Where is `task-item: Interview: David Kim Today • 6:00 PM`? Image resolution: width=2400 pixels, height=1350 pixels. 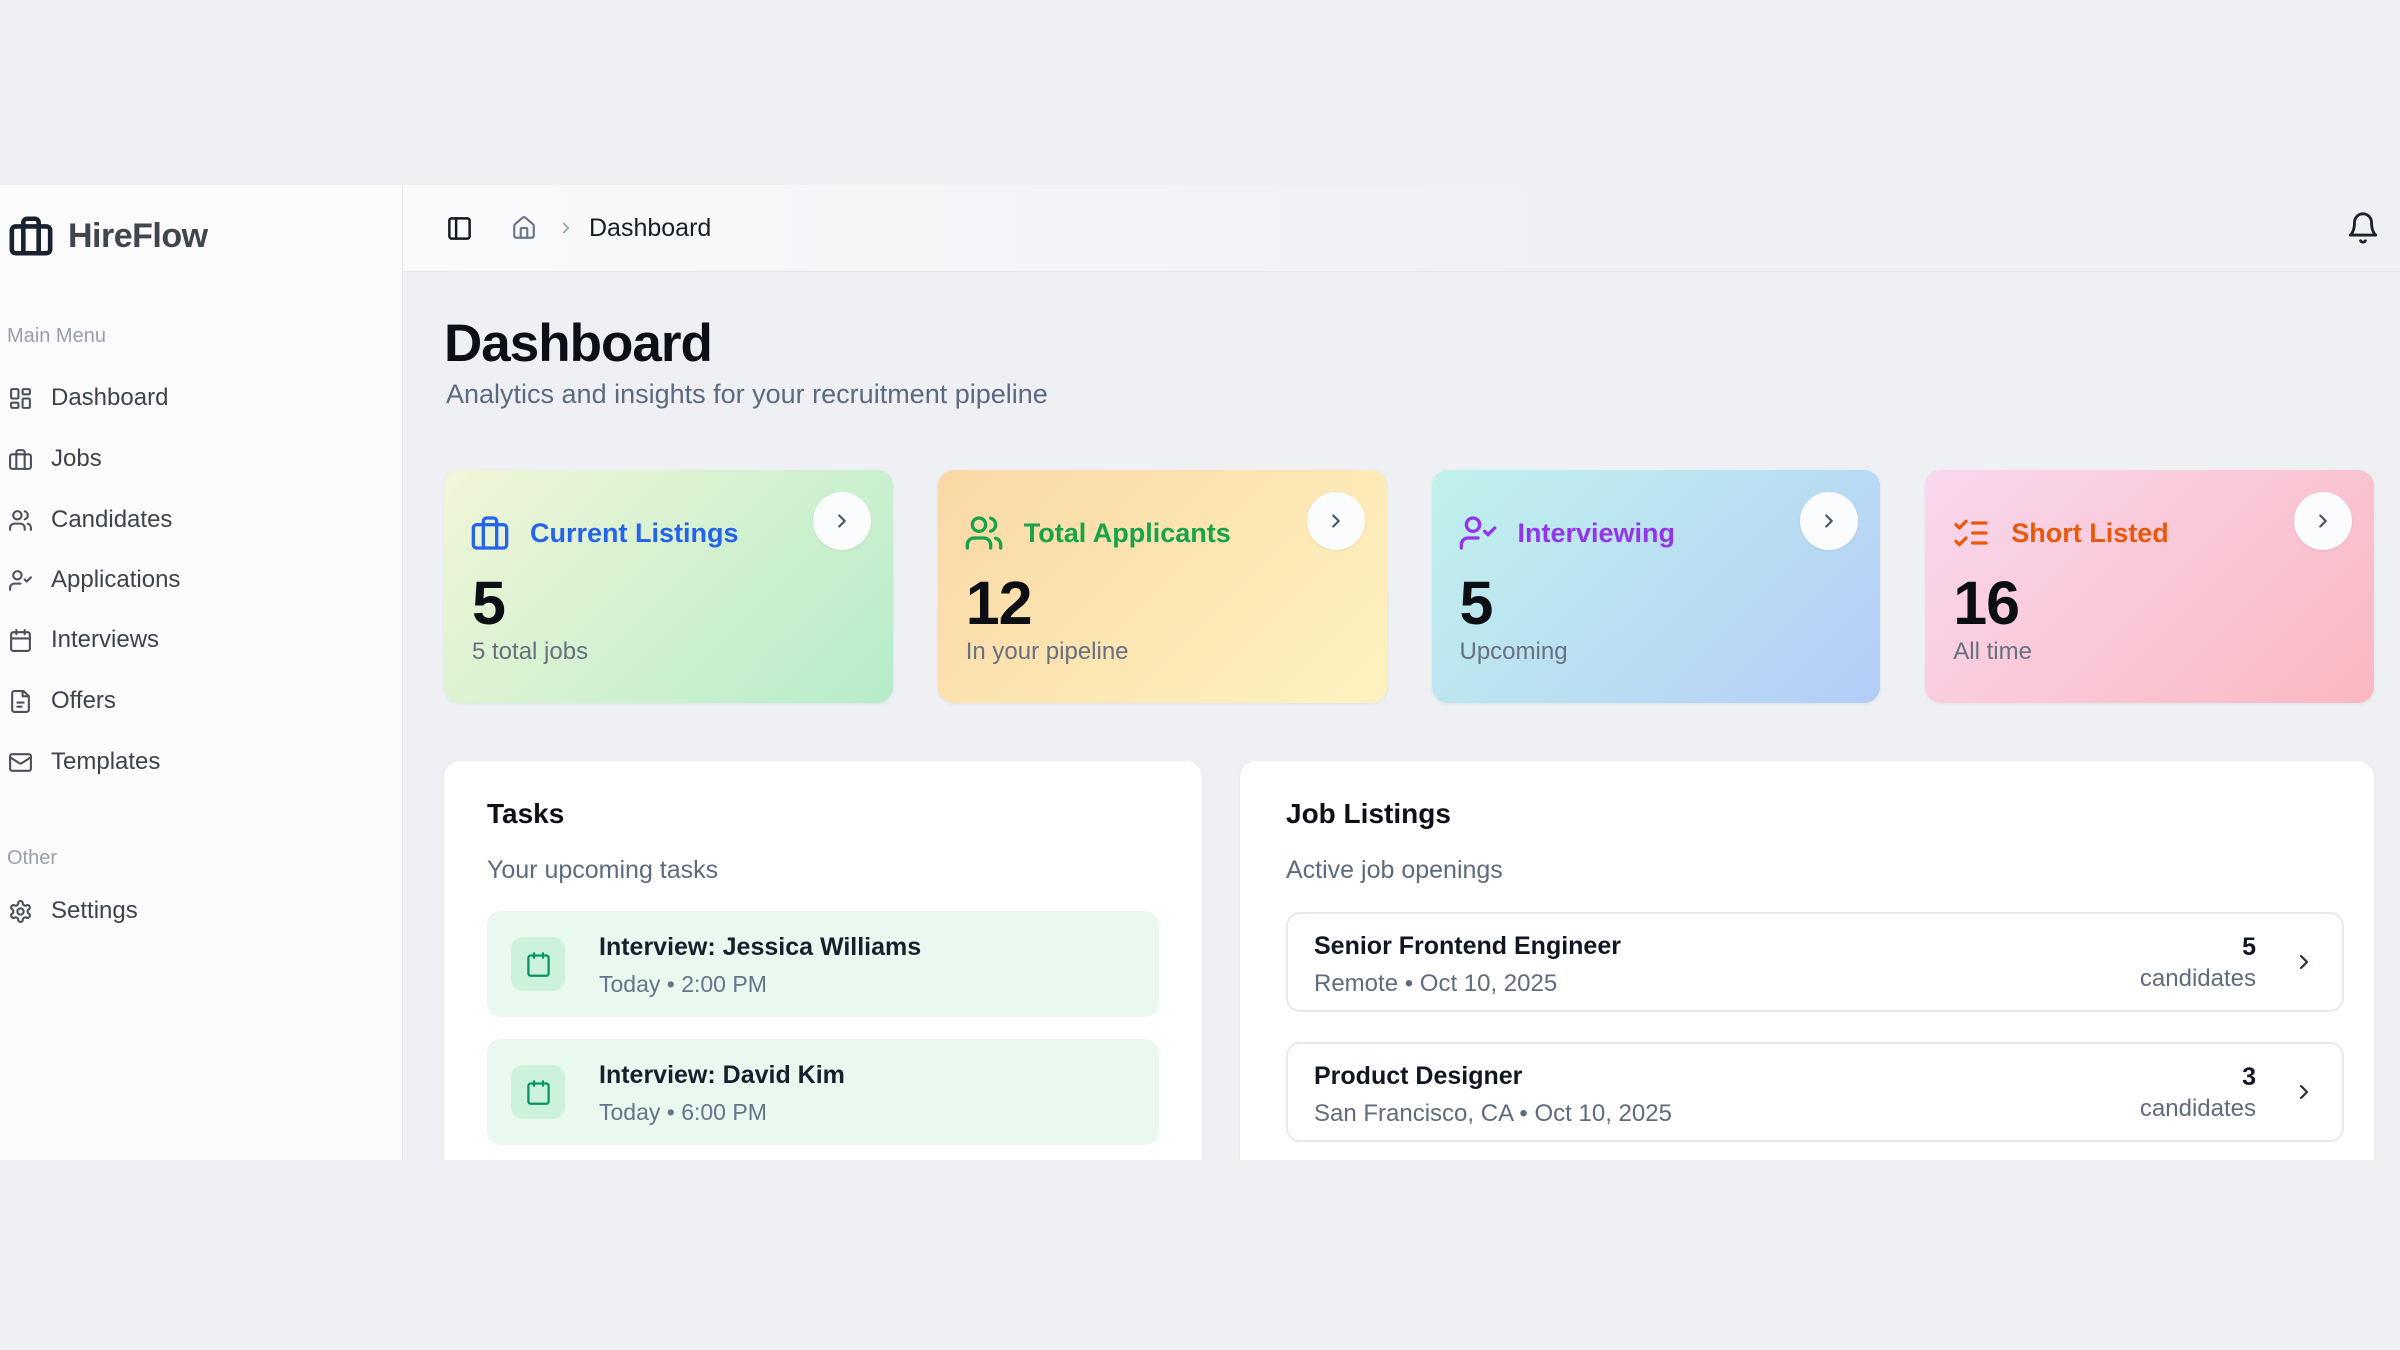 task-item: Interview: David Kim Today • 6:00 PM is located at coordinates (823, 1092).